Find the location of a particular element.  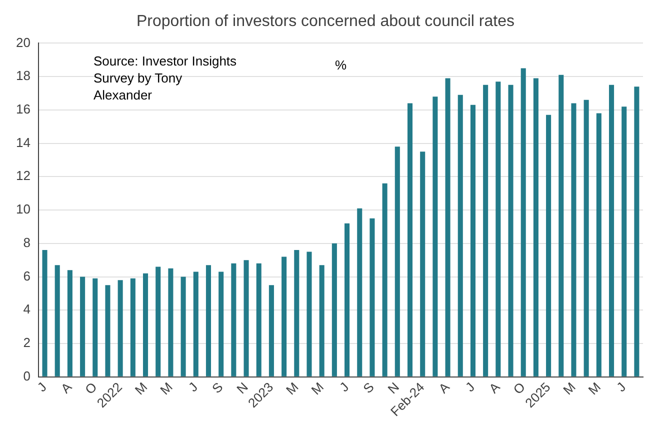

y-tick-label: 14 is located at coordinates (23, 142).